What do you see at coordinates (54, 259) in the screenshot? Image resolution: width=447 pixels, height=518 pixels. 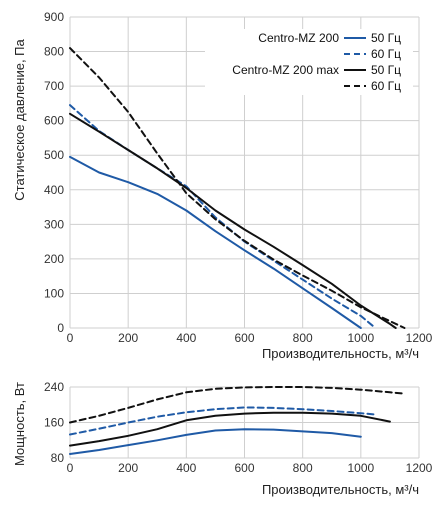 I see `top-y-tick-200: 200` at bounding box center [54, 259].